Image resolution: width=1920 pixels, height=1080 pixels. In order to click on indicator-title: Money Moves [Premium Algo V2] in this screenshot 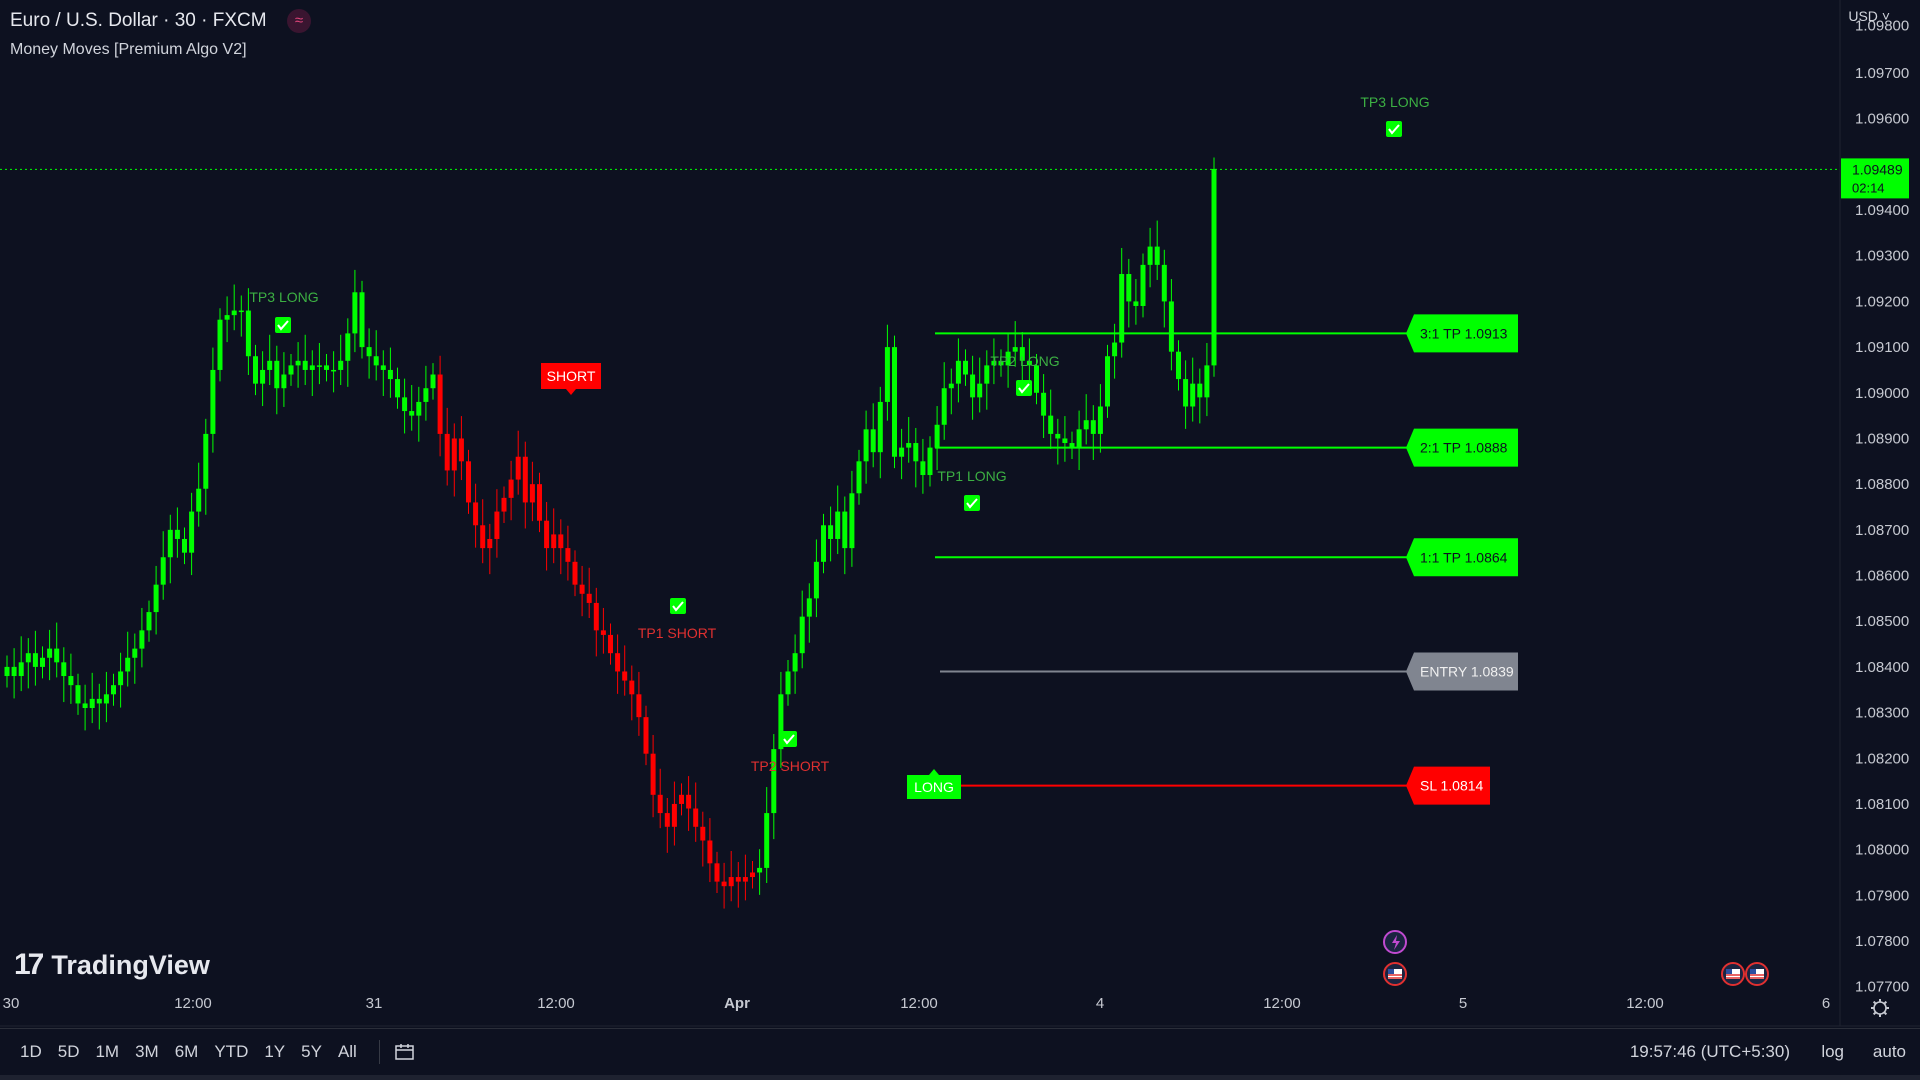, I will do `click(128, 49)`.